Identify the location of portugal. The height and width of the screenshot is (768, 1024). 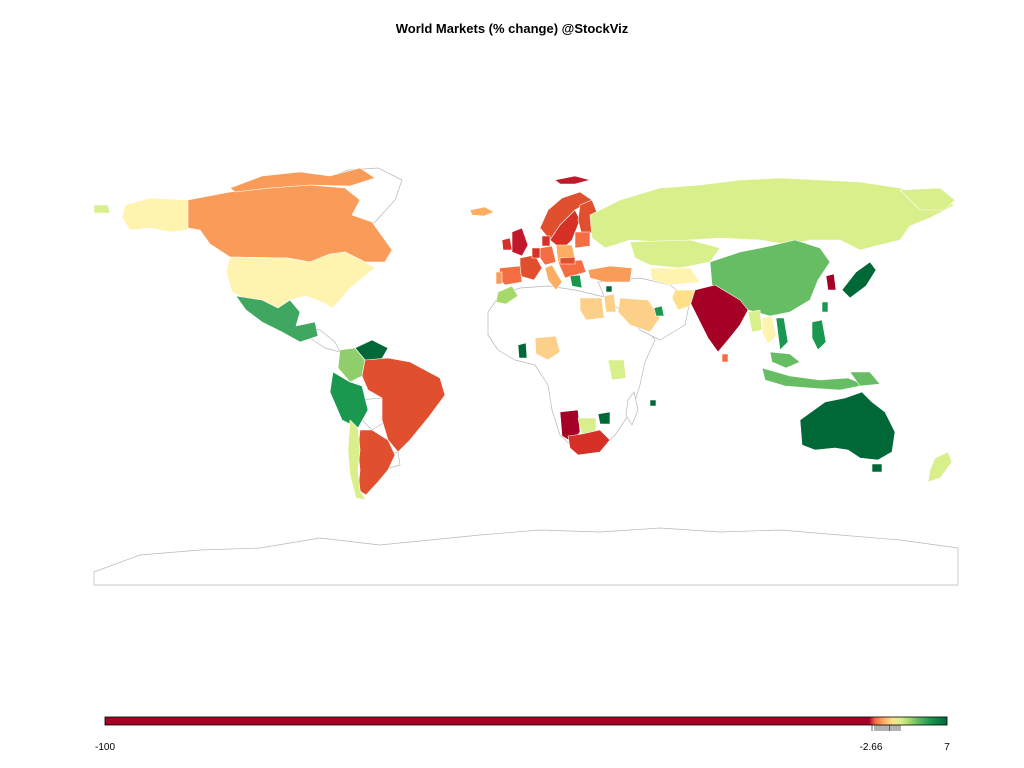
(499, 278).